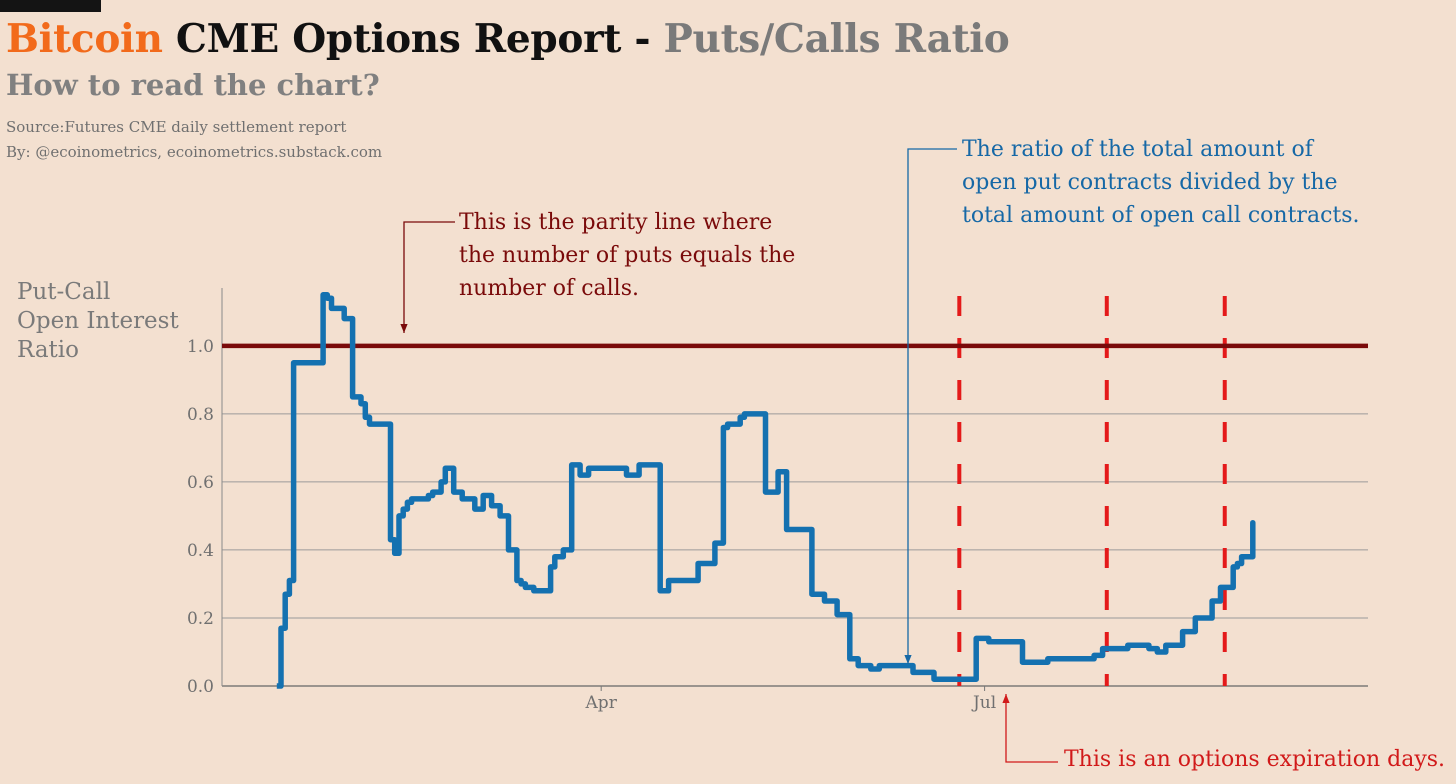 This screenshot has height=784, width=1456. I want to click on y-tick-label: 0.8, so click(200, 415).